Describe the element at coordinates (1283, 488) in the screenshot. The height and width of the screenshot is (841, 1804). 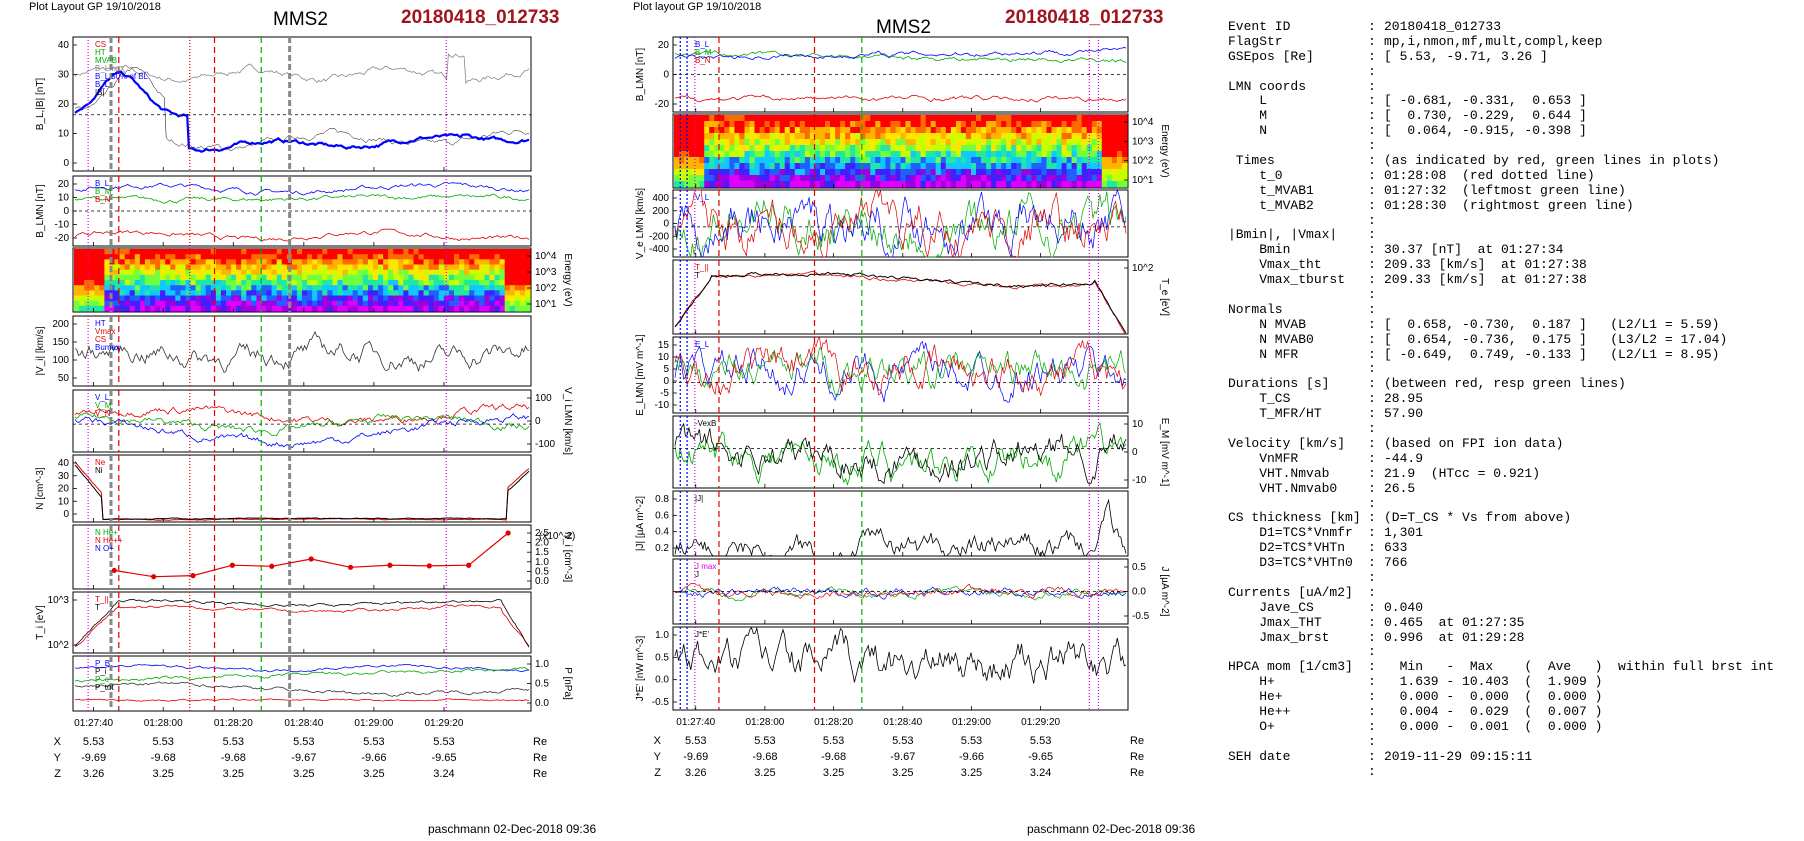
I see `info-key: VHT.Nmvab0` at that location.